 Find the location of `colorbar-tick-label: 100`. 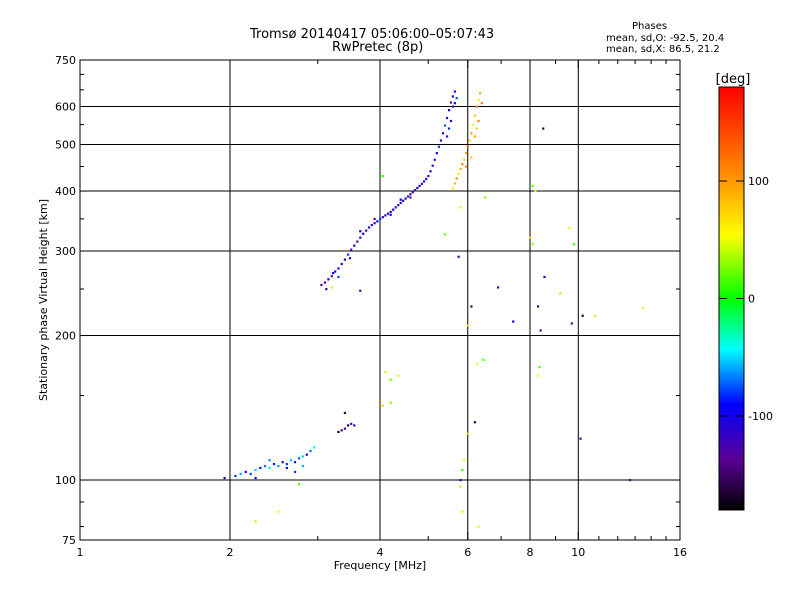

colorbar-tick-label: 100 is located at coordinates (758, 181).